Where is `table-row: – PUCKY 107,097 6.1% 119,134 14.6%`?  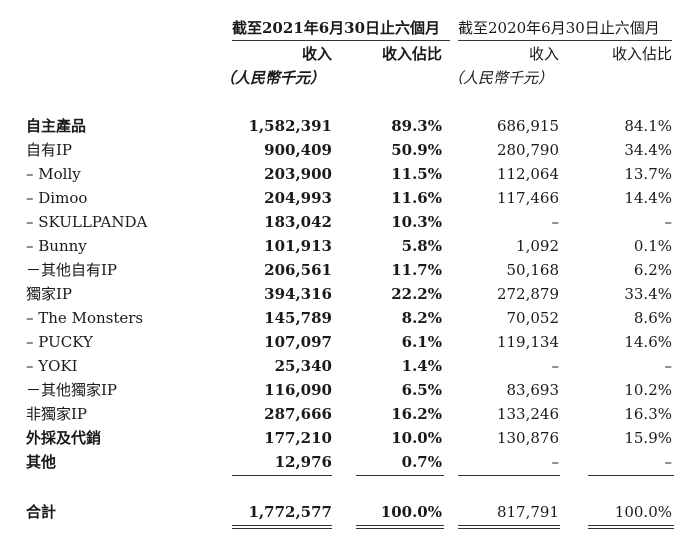 table-row: – PUCKY 107,097 6.1% 119,134 14.6% is located at coordinates (350, 342).